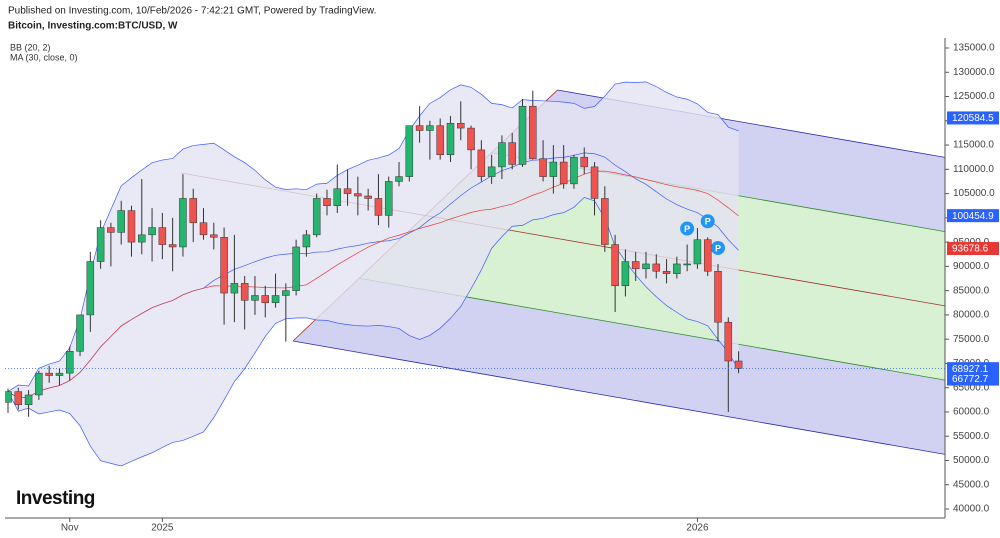 This screenshot has height=538, width=1000. I want to click on indicator-legend: BB (20, 2)MA (30, close, 0), so click(44, 52).